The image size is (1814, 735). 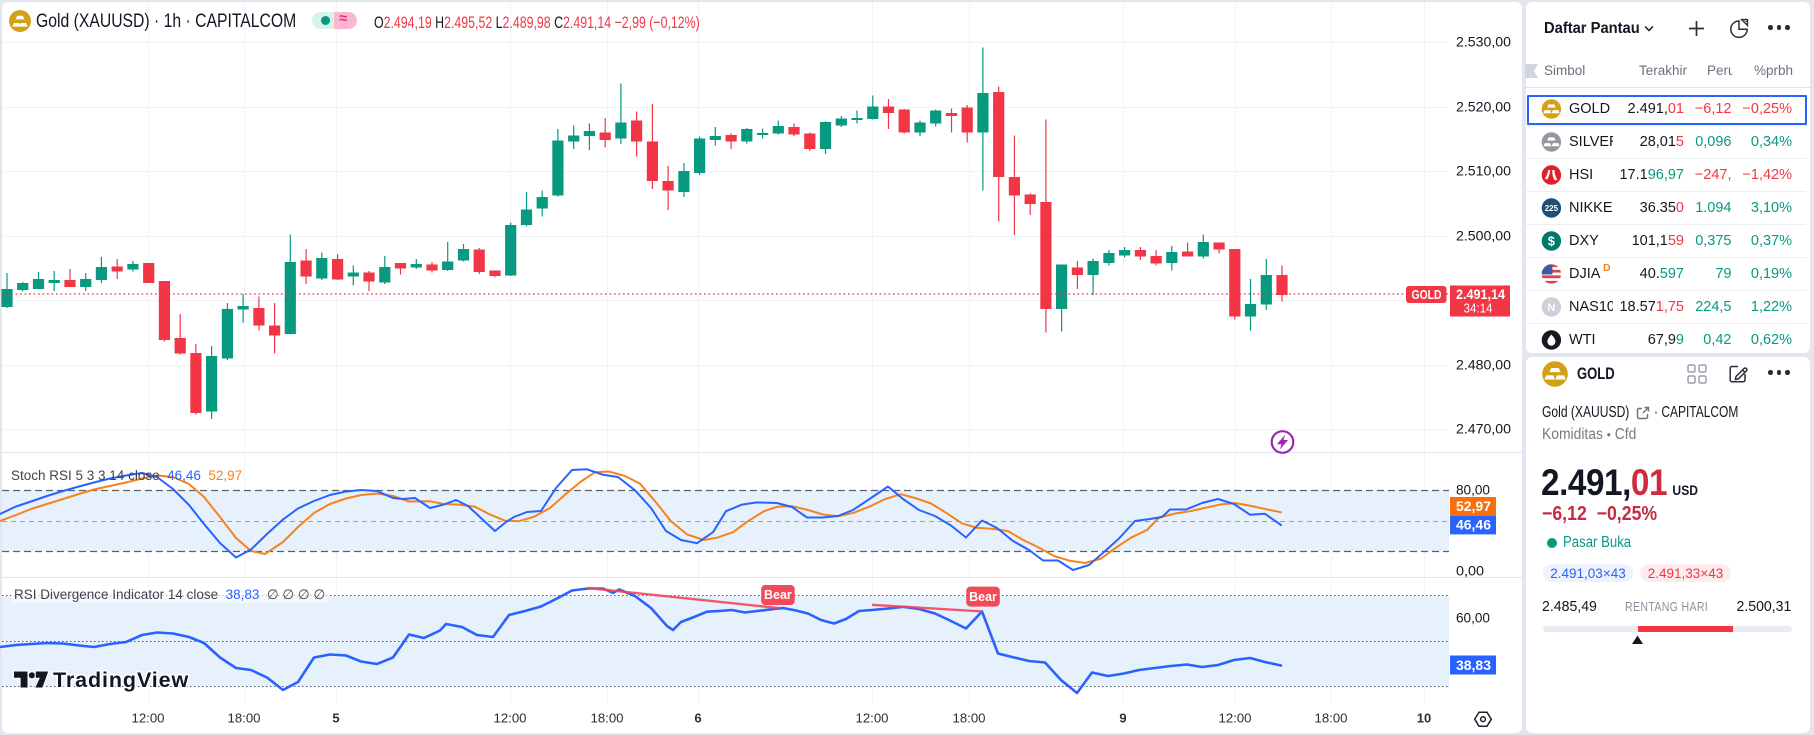 I want to click on svg-text: 2.480,00, so click(x=1483, y=365).